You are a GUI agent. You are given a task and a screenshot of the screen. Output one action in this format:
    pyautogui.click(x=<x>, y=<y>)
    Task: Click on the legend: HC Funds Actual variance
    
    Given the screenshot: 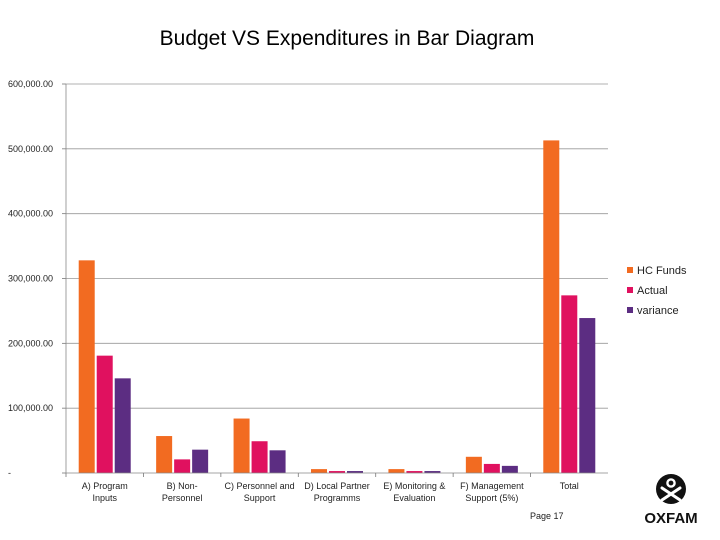 What is the action you would take?
    pyautogui.click(x=657, y=291)
    